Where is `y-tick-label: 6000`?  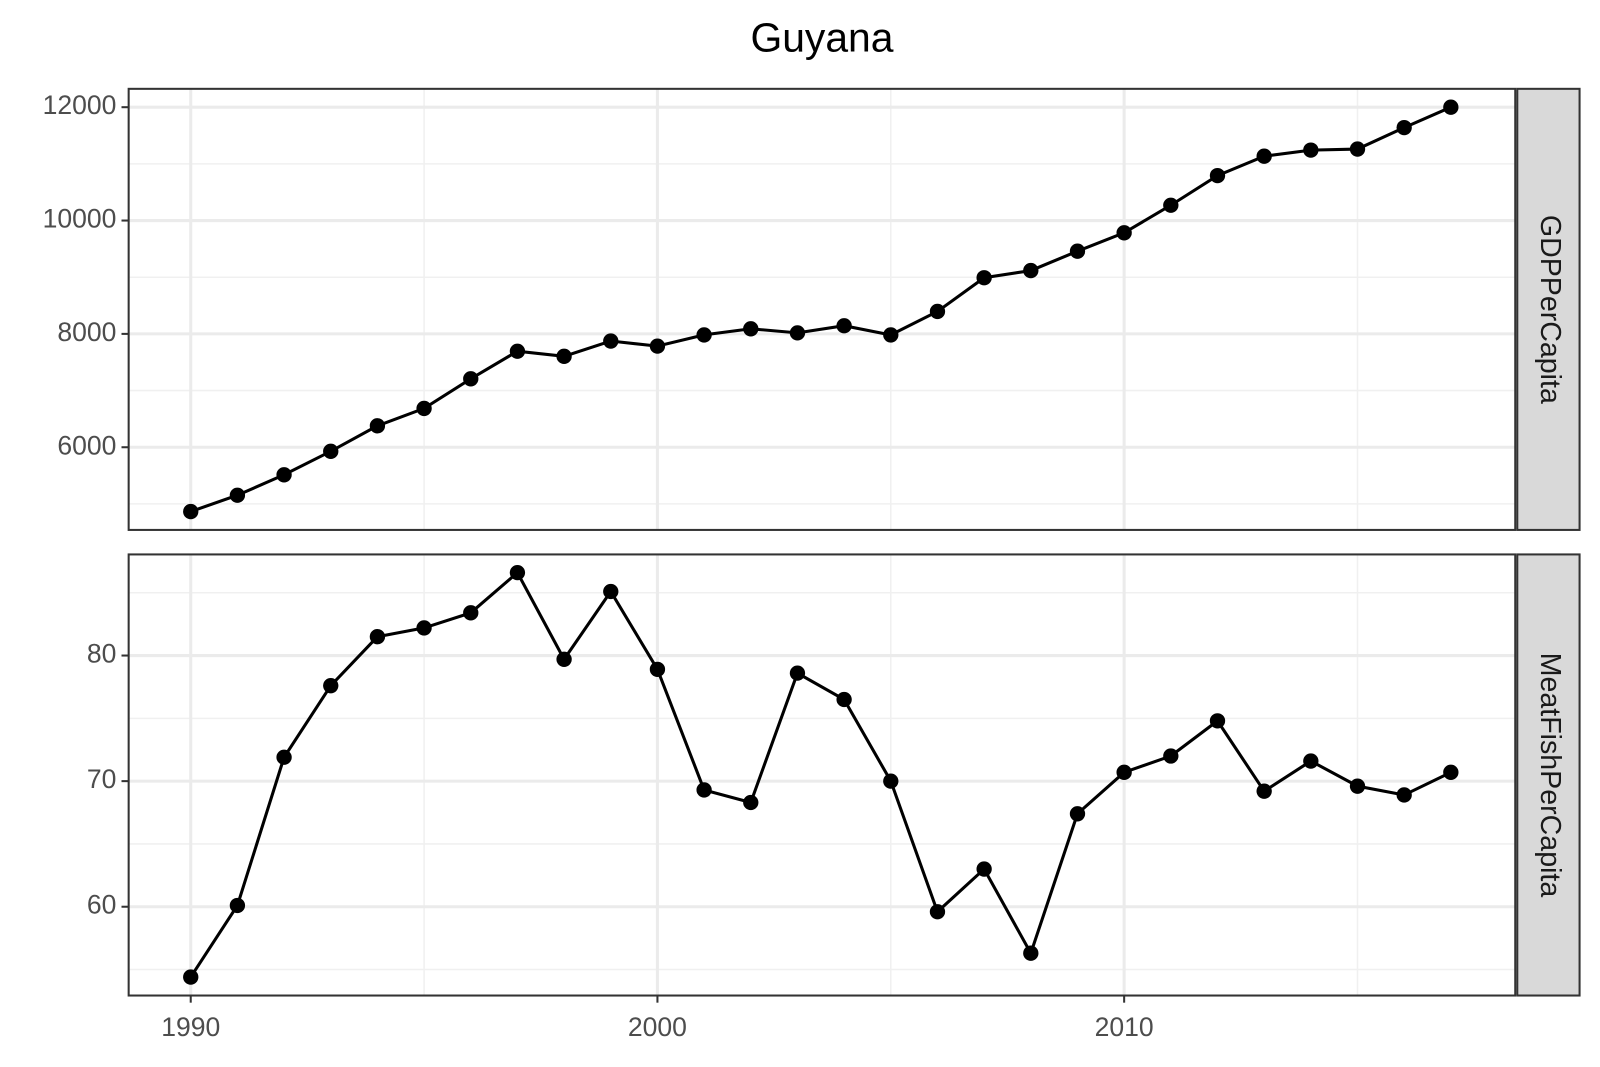 y-tick-label: 6000 is located at coordinates (86, 445).